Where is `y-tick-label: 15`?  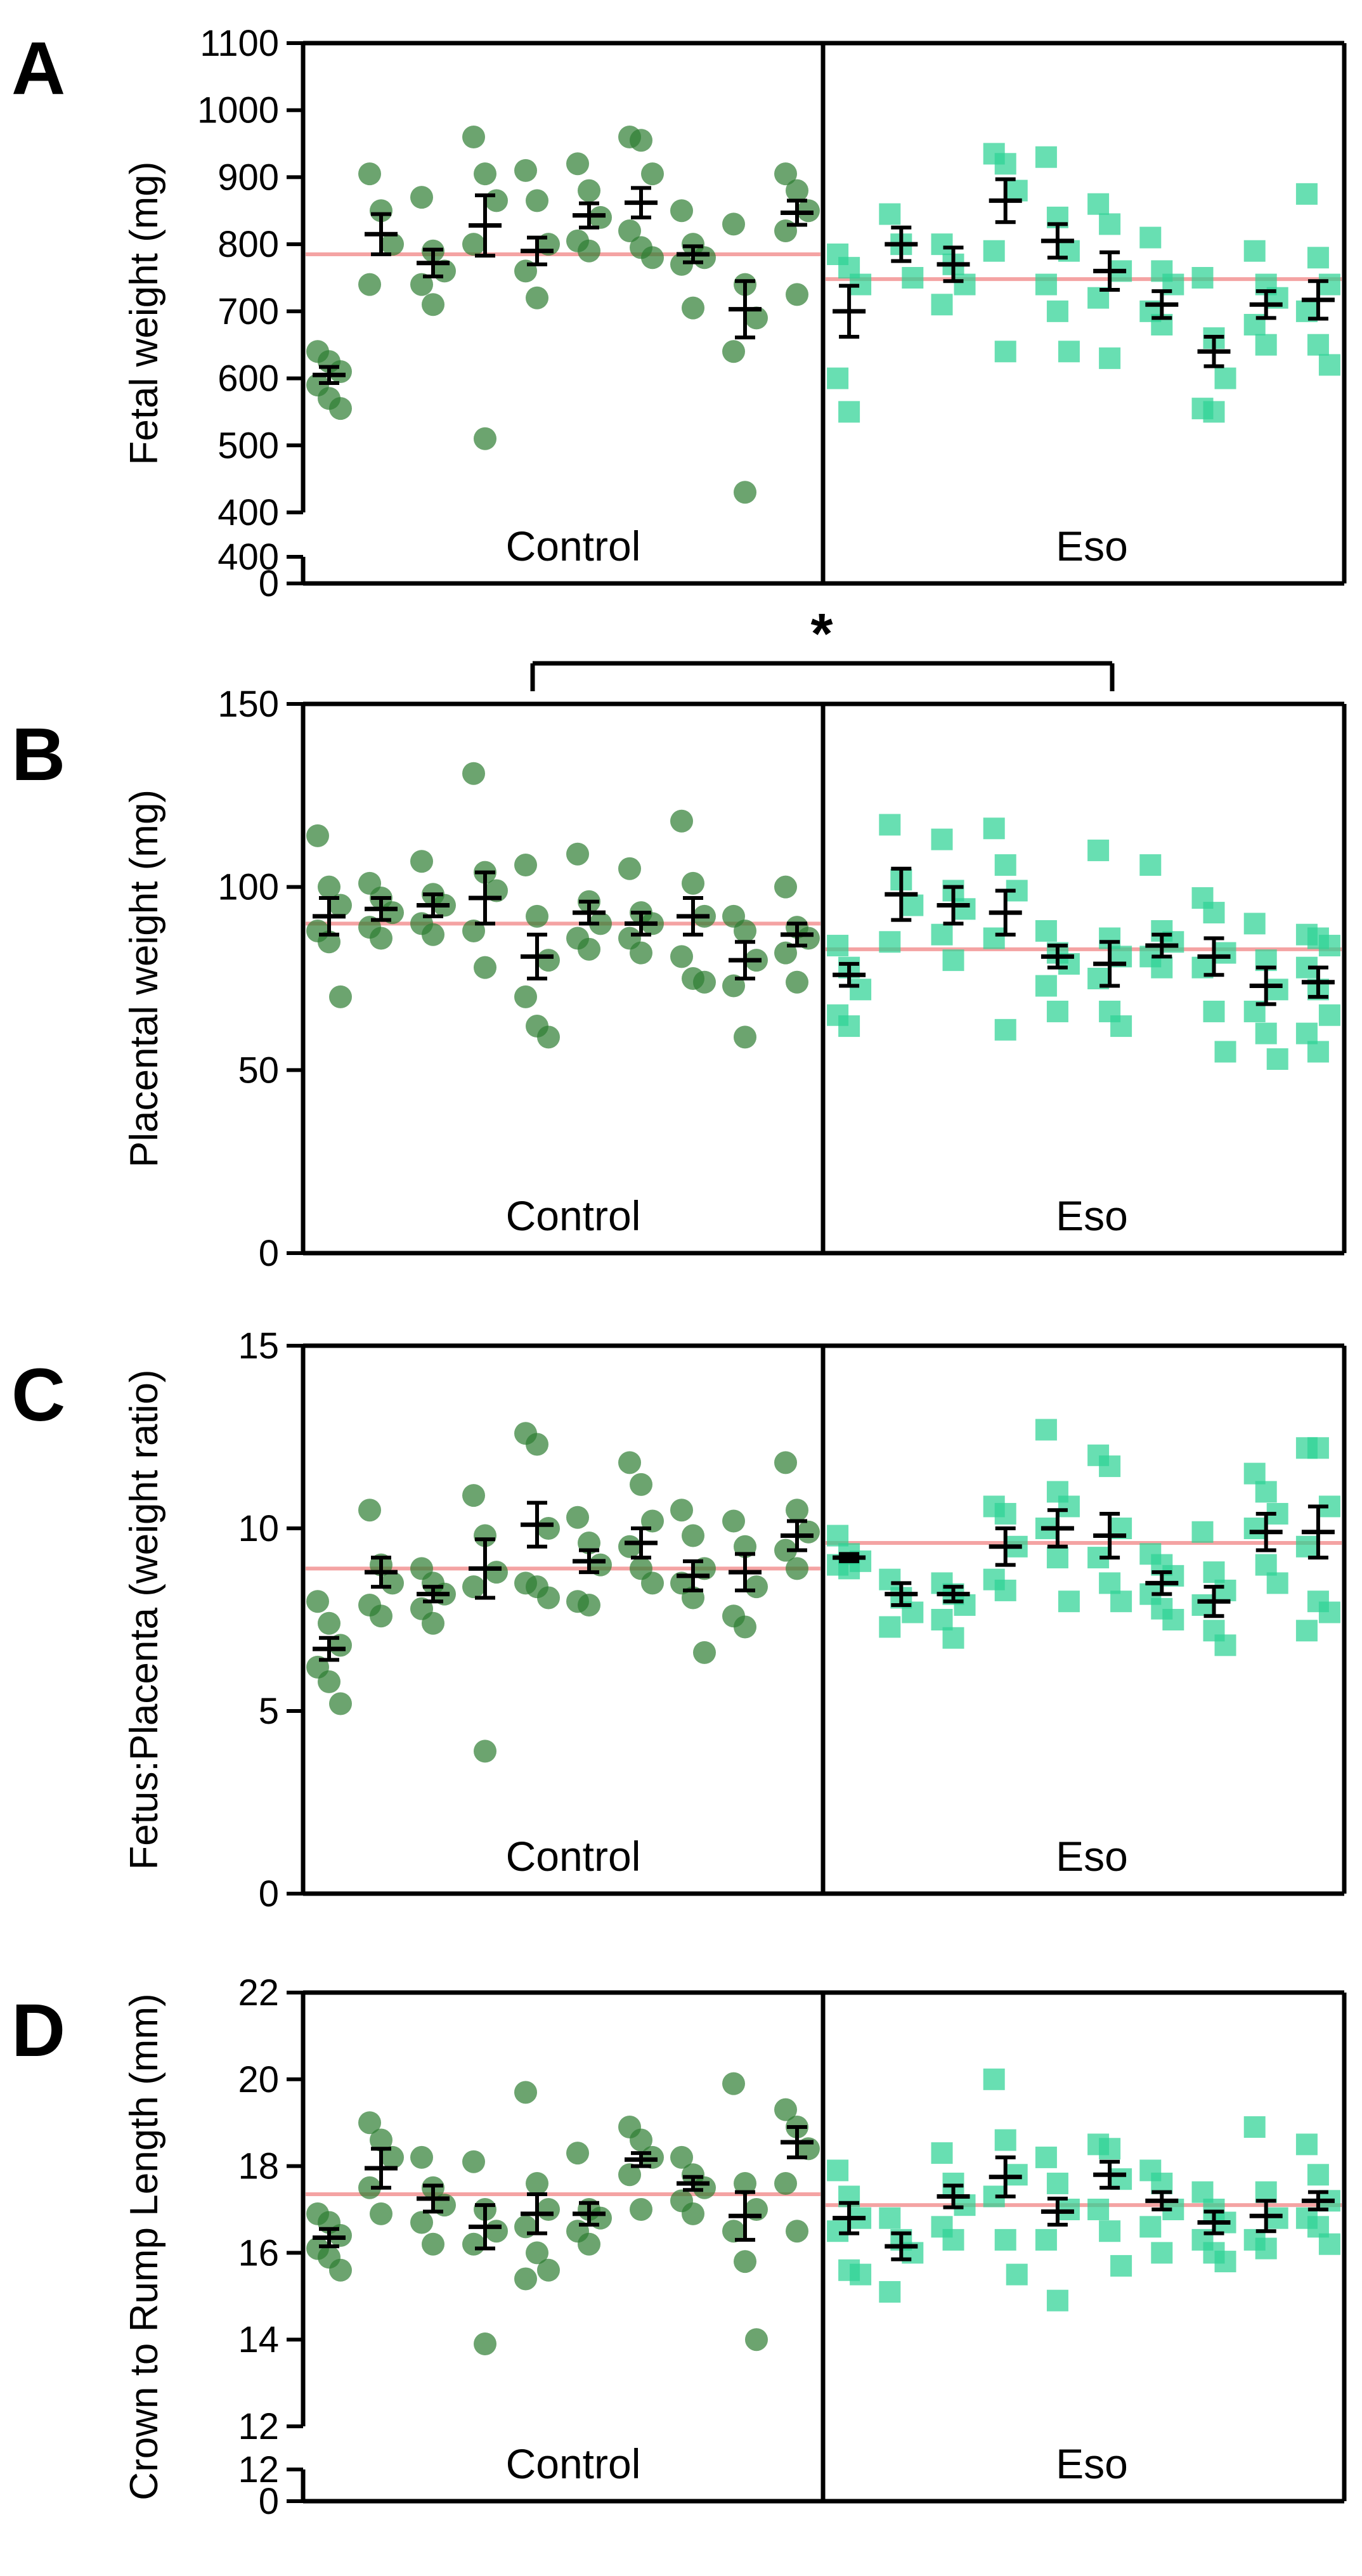
y-tick-label: 15 is located at coordinates (258, 1346).